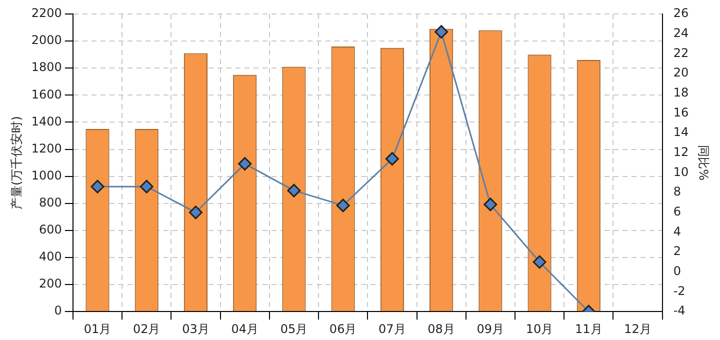 This screenshot has width=720, height=340. Describe the element at coordinates (244, 329) in the screenshot. I see `x-tick-label: 04月` at that location.